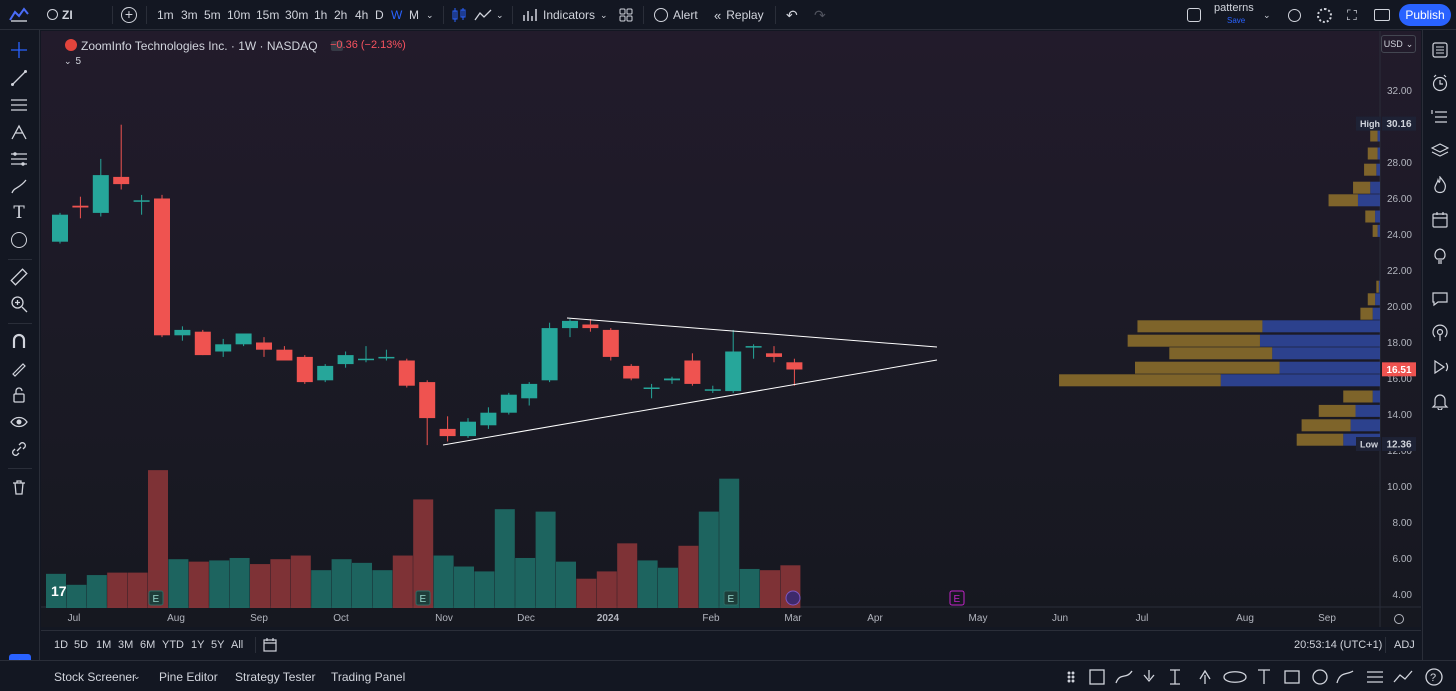 The width and height of the screenshot is (1456, 691). I want to click on text-tool-icon: T, so click(19, 213).